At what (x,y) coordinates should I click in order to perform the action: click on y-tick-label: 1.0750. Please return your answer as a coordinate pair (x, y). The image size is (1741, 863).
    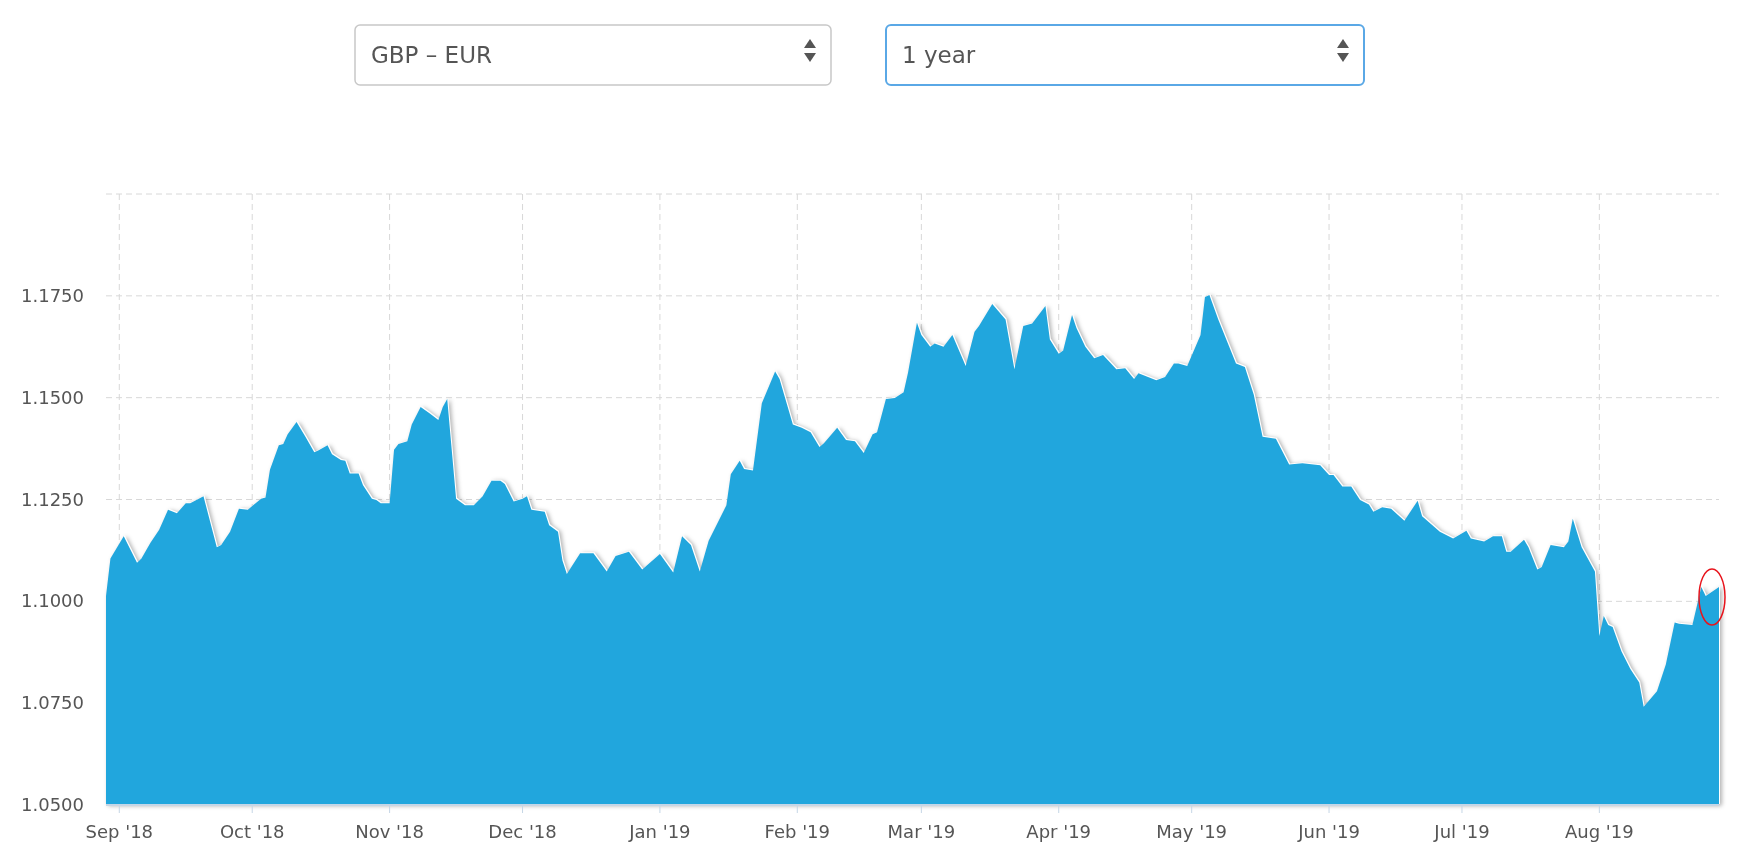
    Looking at the image, I should click on (52, 703).